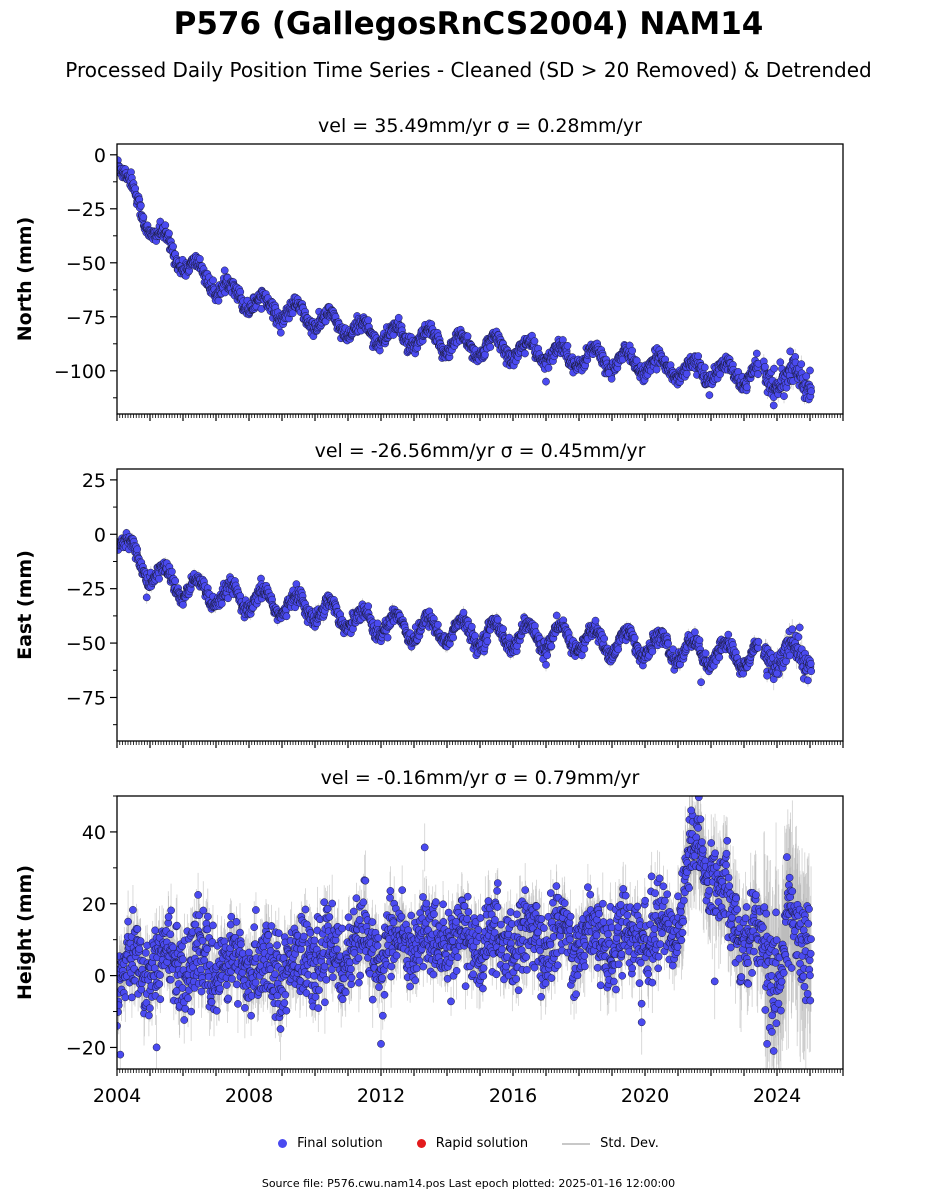 The image size is (937, 1200). What do you see at coordinates (466, 609) in the screenshot?
I see `plot-area` at bounding box center [466, 609].